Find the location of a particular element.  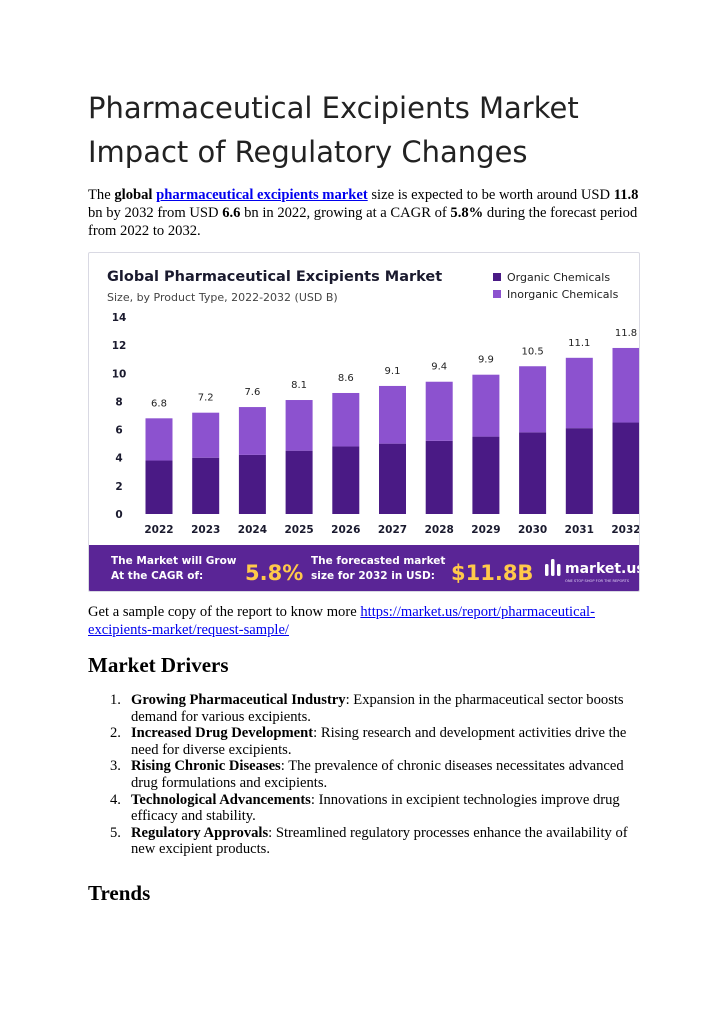

x-tick-label: 2029 is located at coordinates (485, 530).